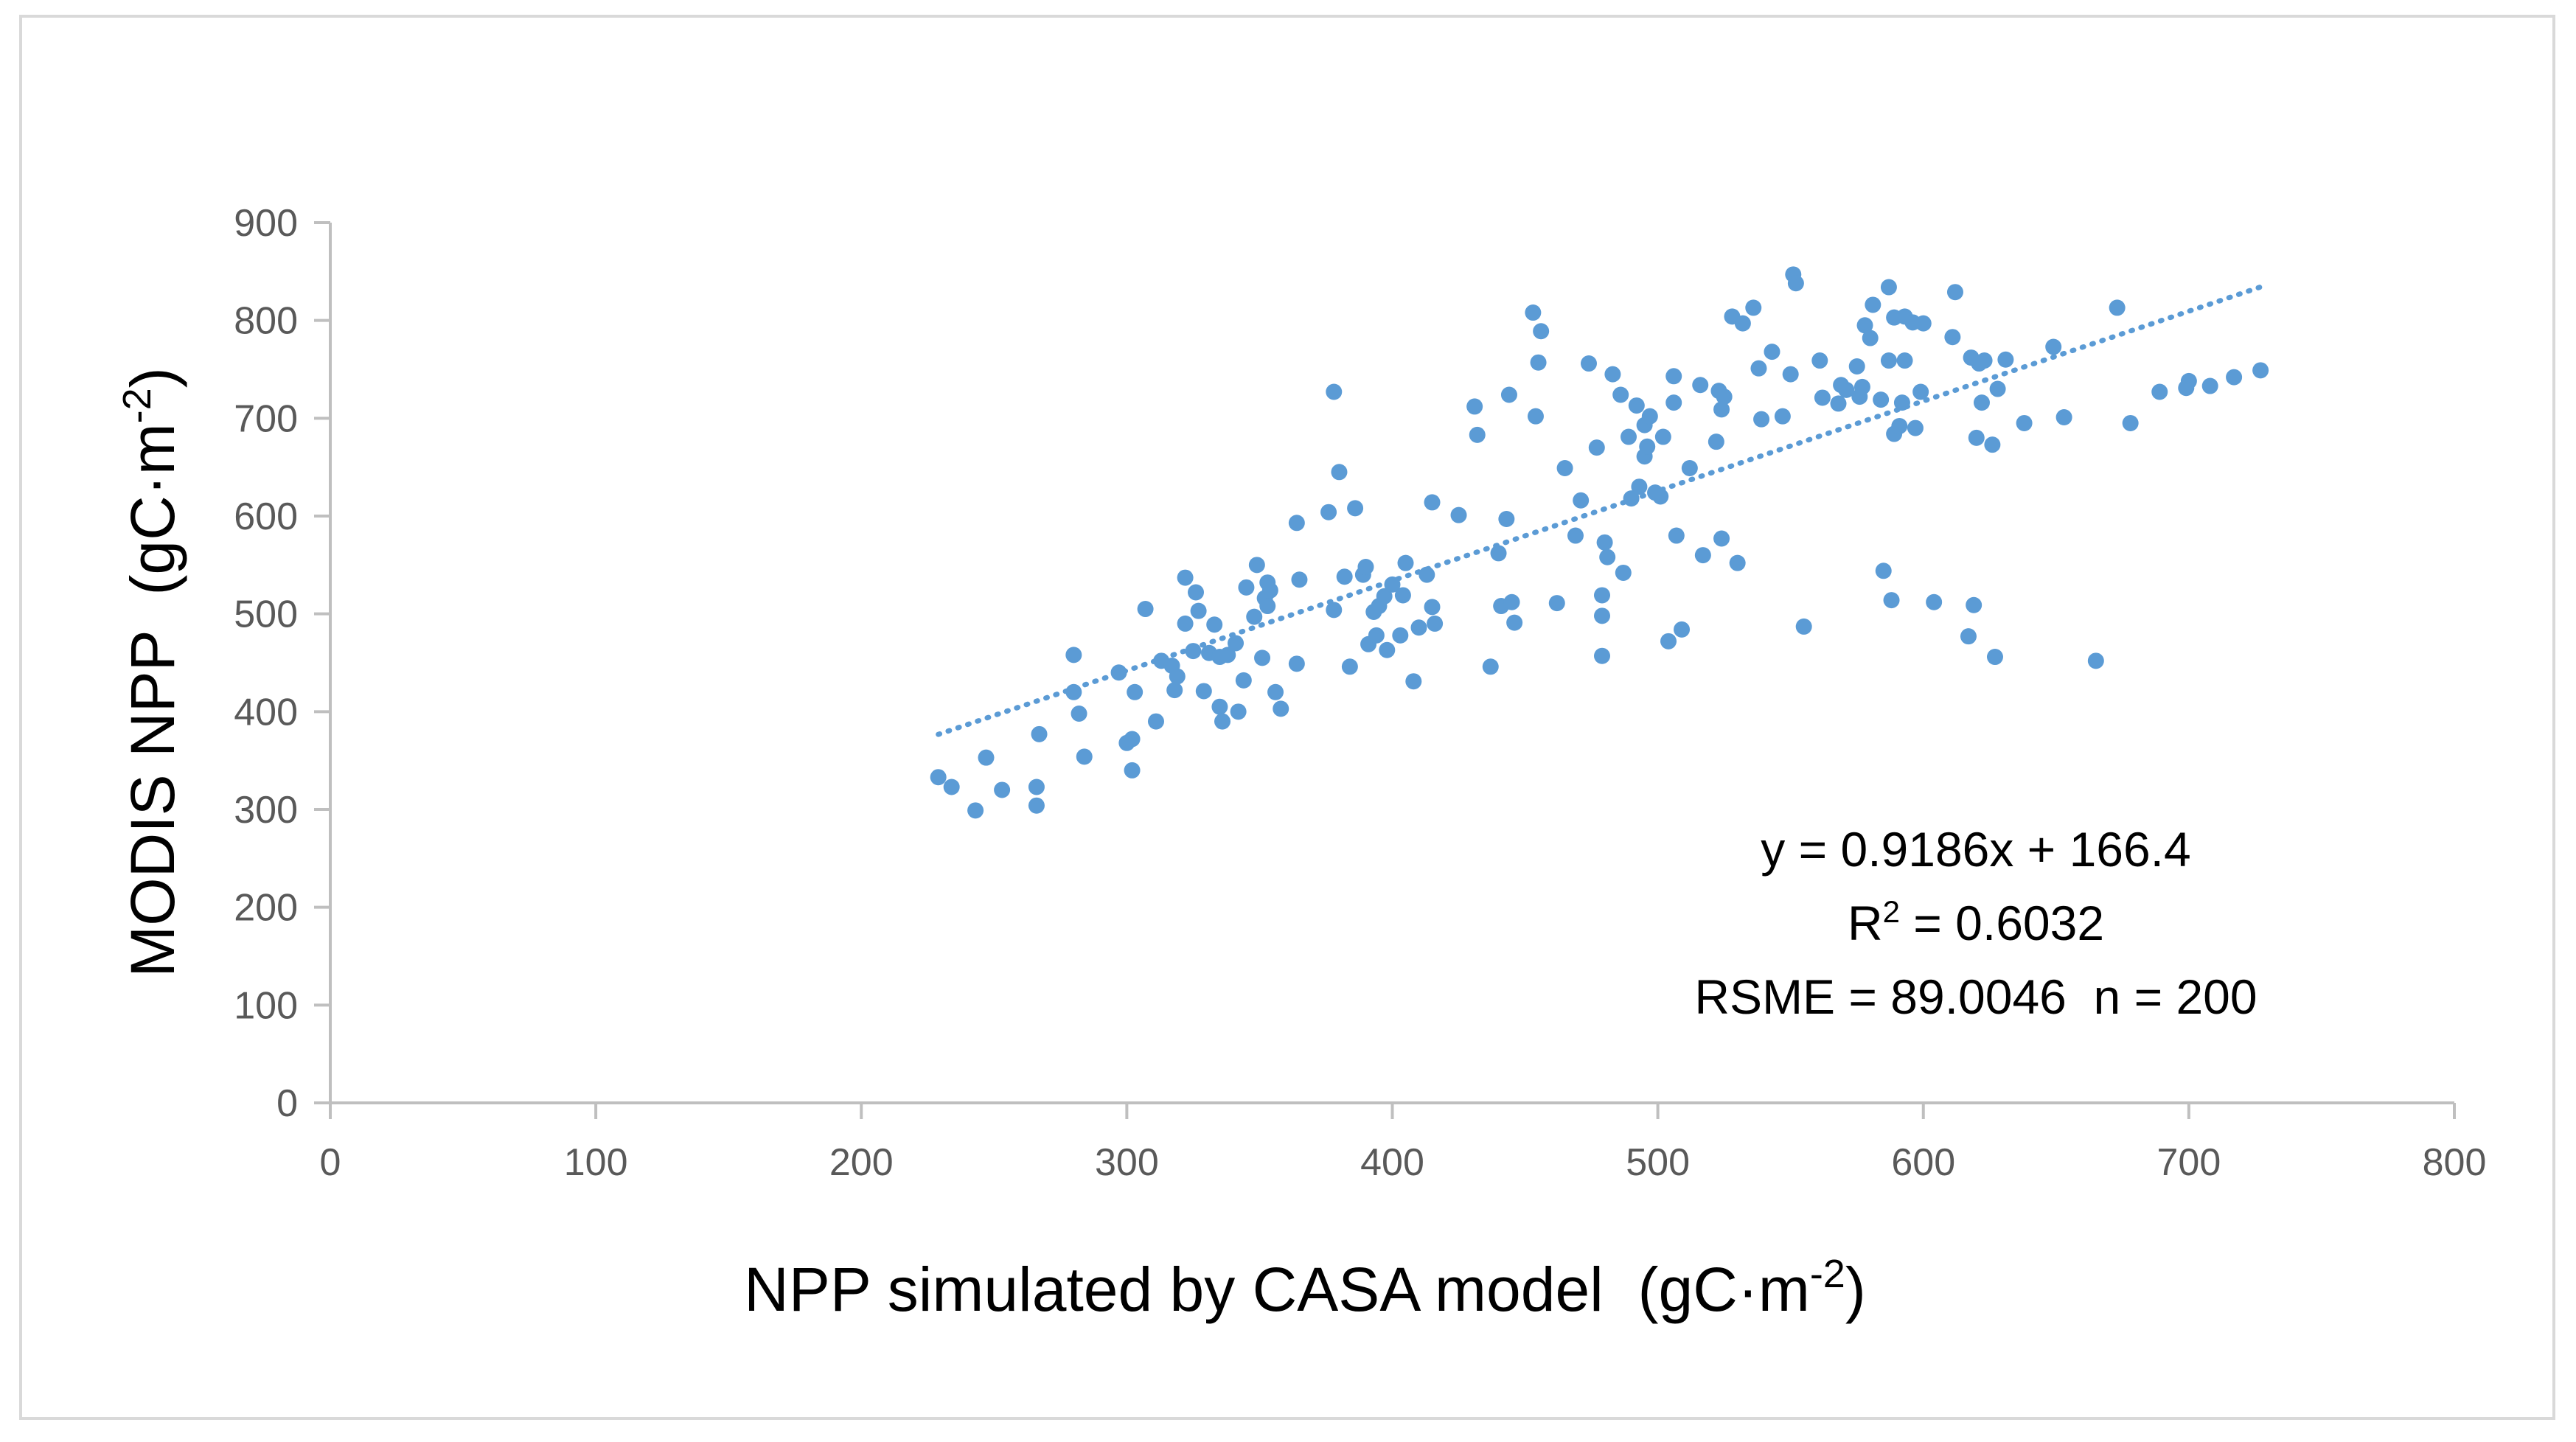 This screenshot has height=1442, width=2576. What do you see at coordinates (1658, 1162) in the screenshot?
I see `x-tick-label: 500` at bounding box center [1658, 1162].